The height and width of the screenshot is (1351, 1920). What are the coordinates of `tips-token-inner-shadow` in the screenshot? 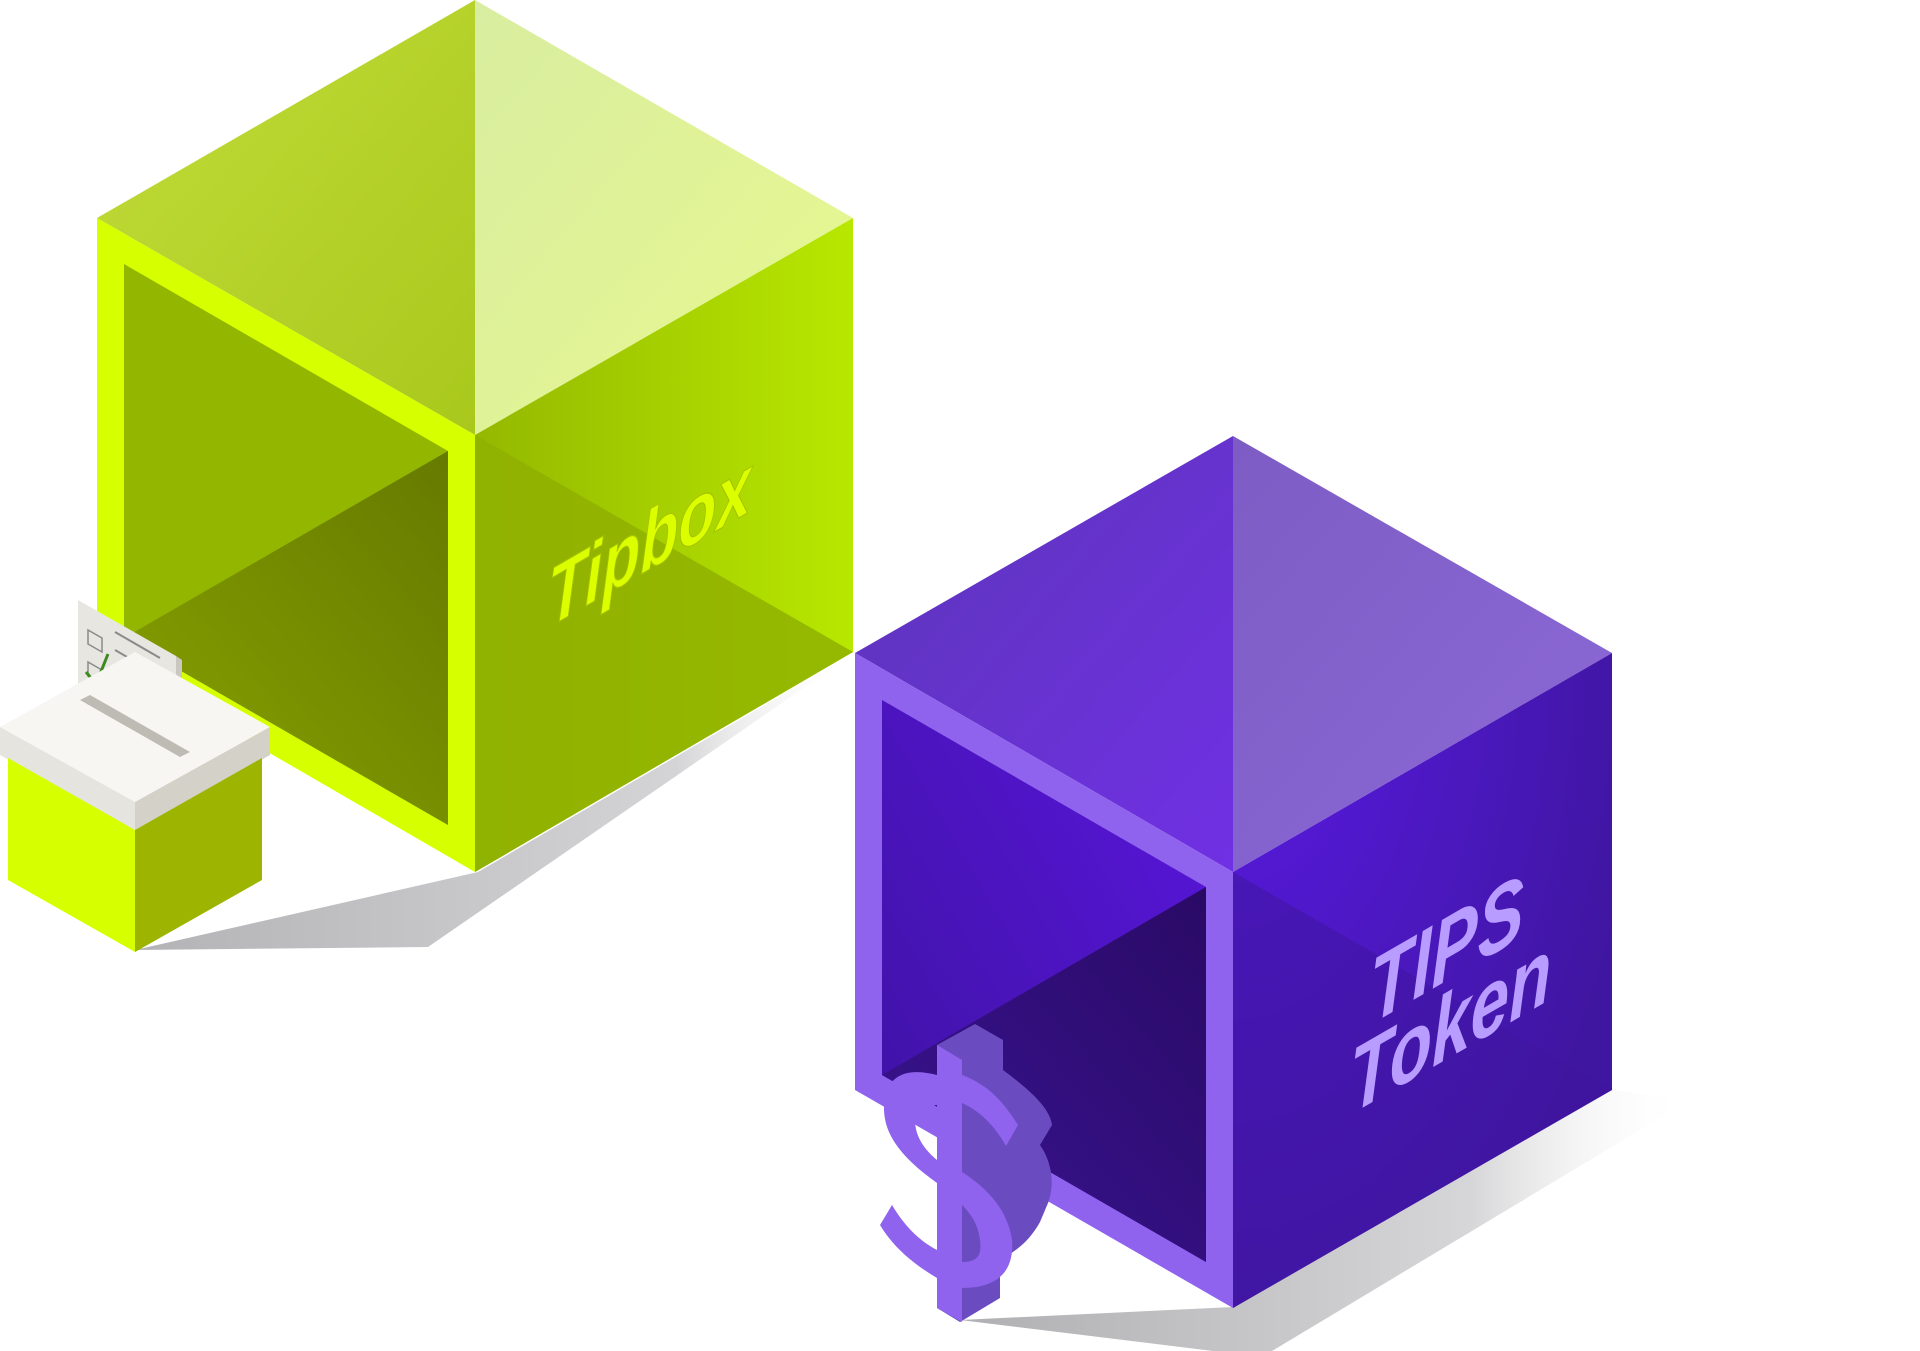 It's located at (1044, 1074).